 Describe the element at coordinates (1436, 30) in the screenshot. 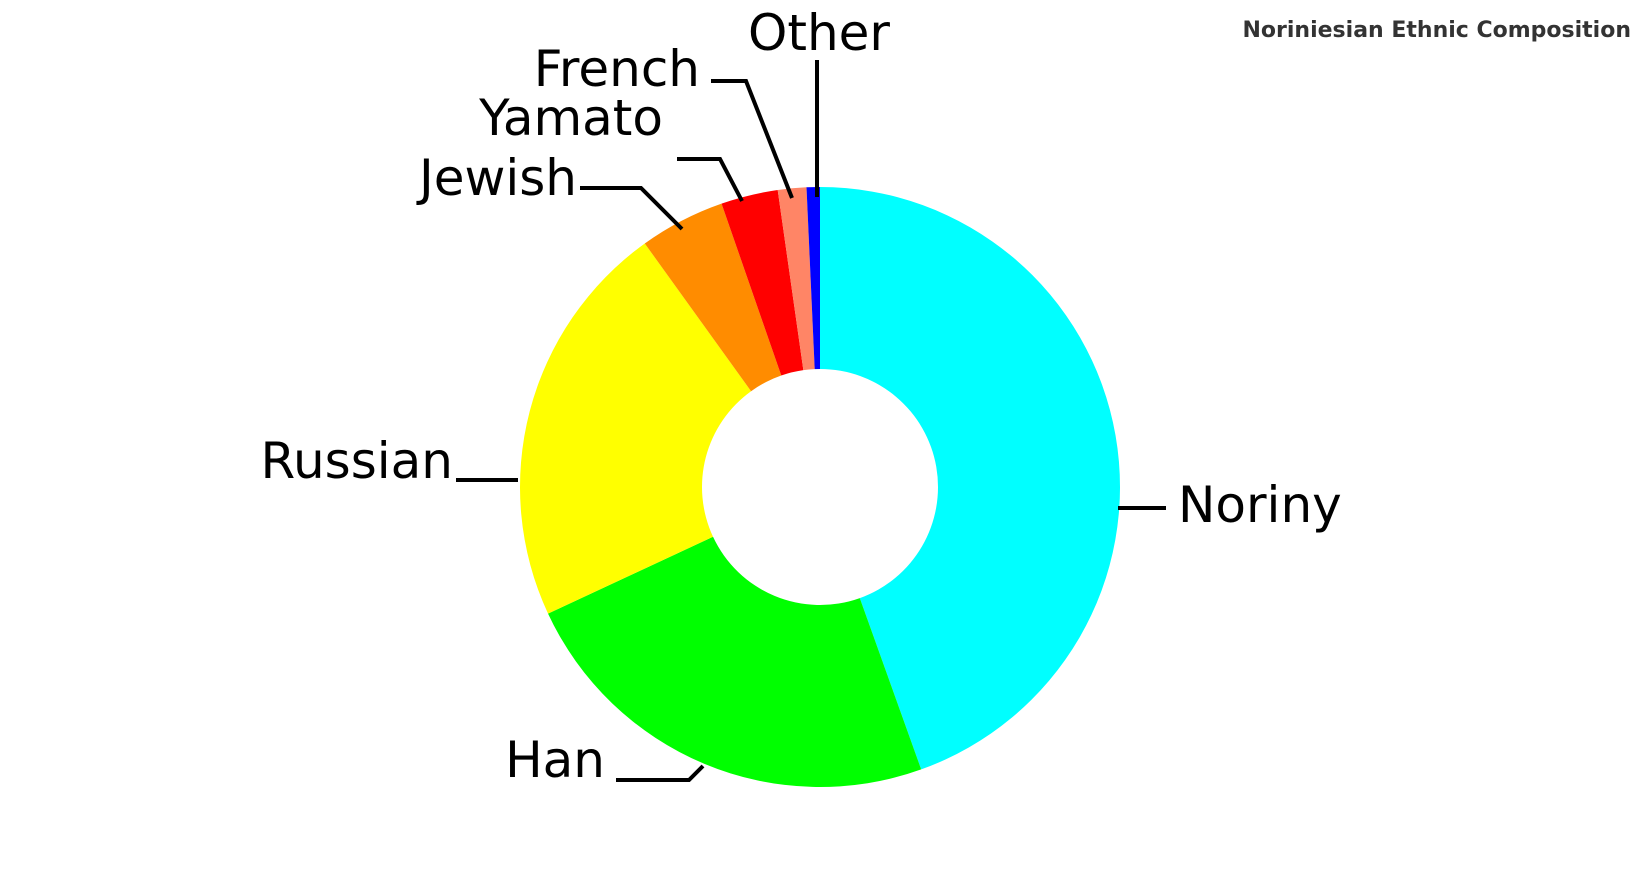

I see `chart-title: Noriniesian Ethnic Composition` at that location.